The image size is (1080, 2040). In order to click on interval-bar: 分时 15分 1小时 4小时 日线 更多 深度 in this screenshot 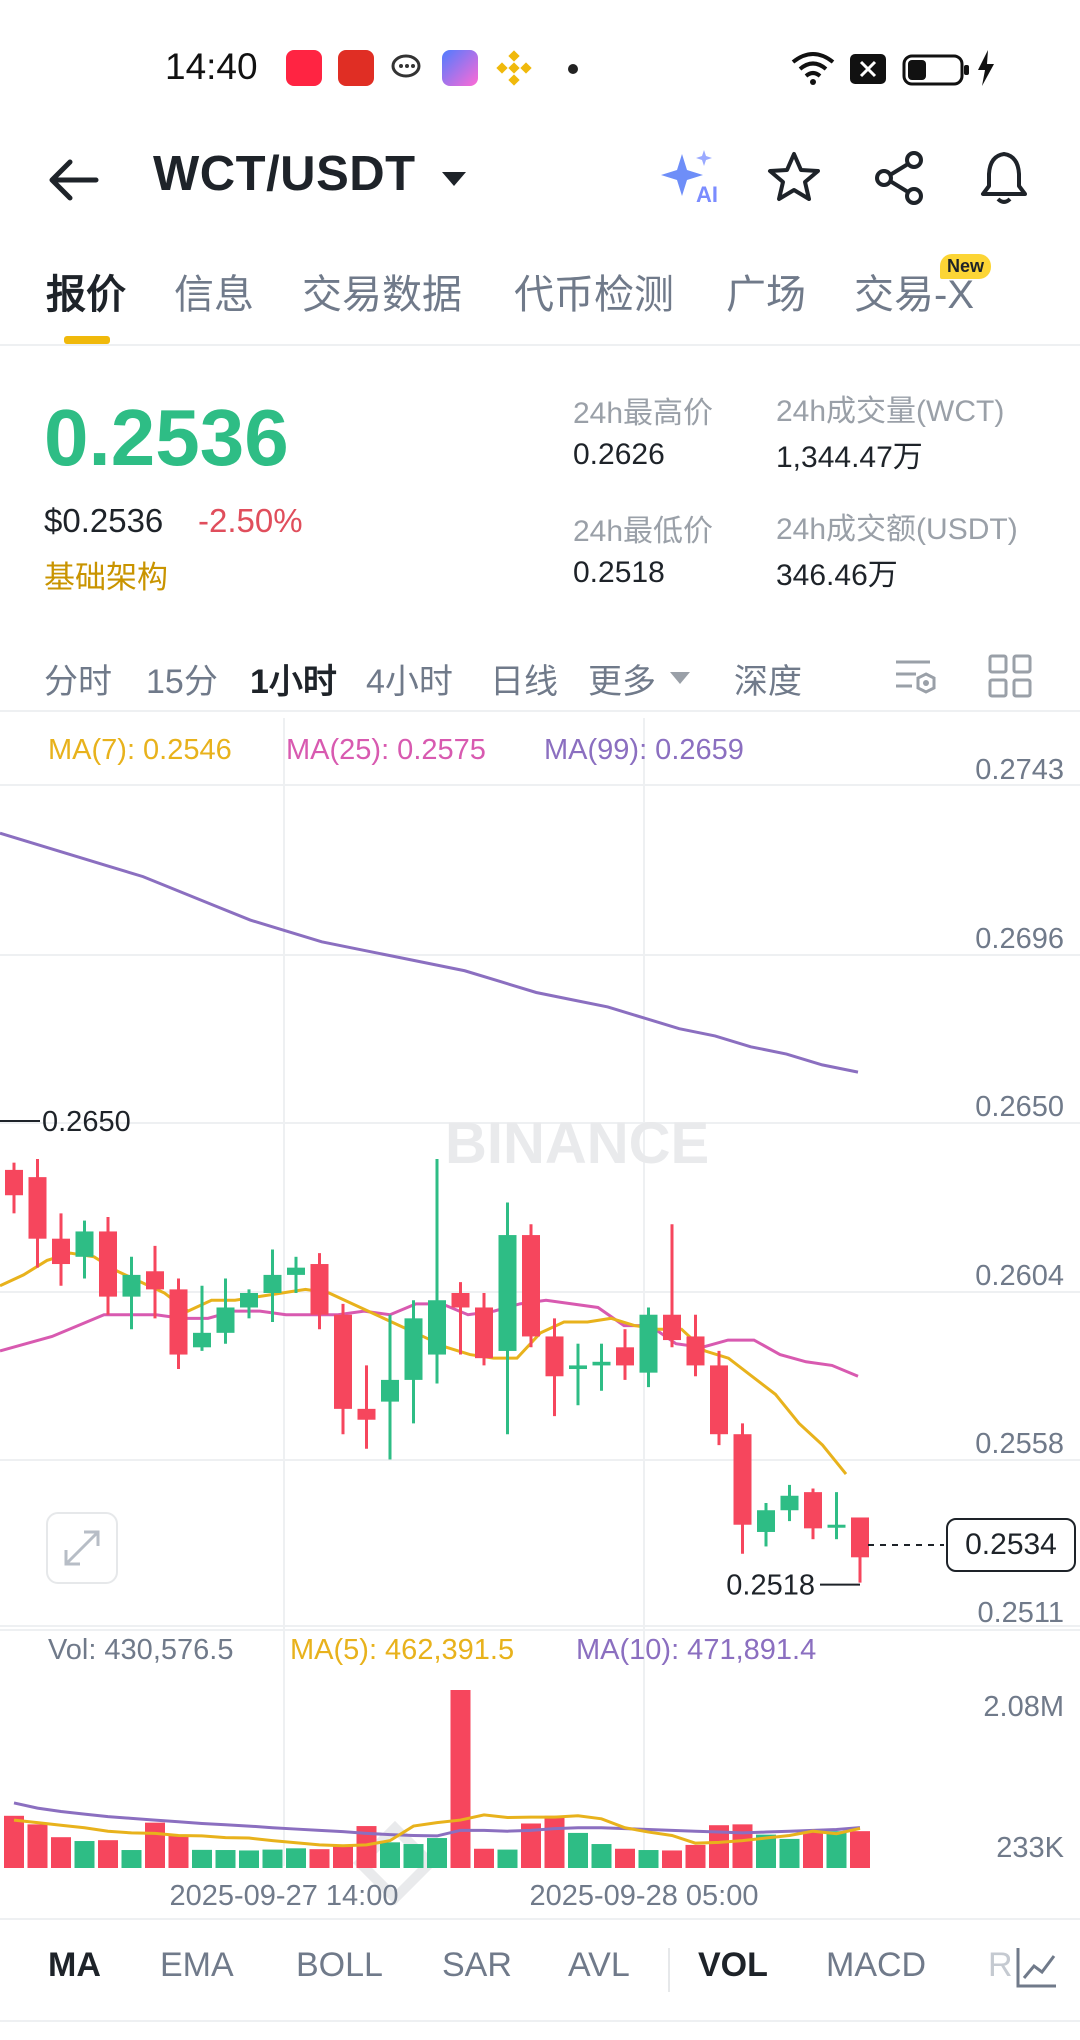, I will do `click(540, 676)`.